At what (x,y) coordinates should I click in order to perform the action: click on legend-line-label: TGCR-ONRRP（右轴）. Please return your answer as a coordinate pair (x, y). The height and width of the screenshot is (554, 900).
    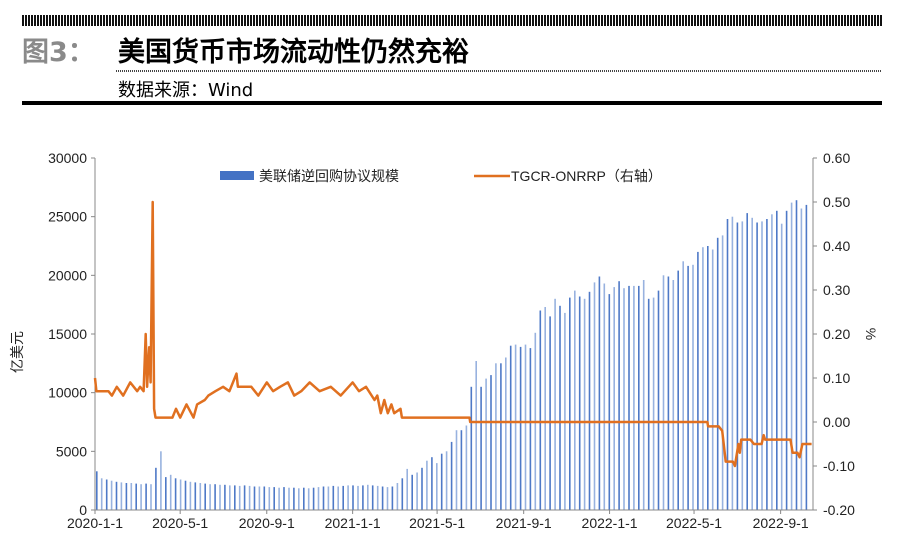
    Looking at the image, I should click on (586, 176).